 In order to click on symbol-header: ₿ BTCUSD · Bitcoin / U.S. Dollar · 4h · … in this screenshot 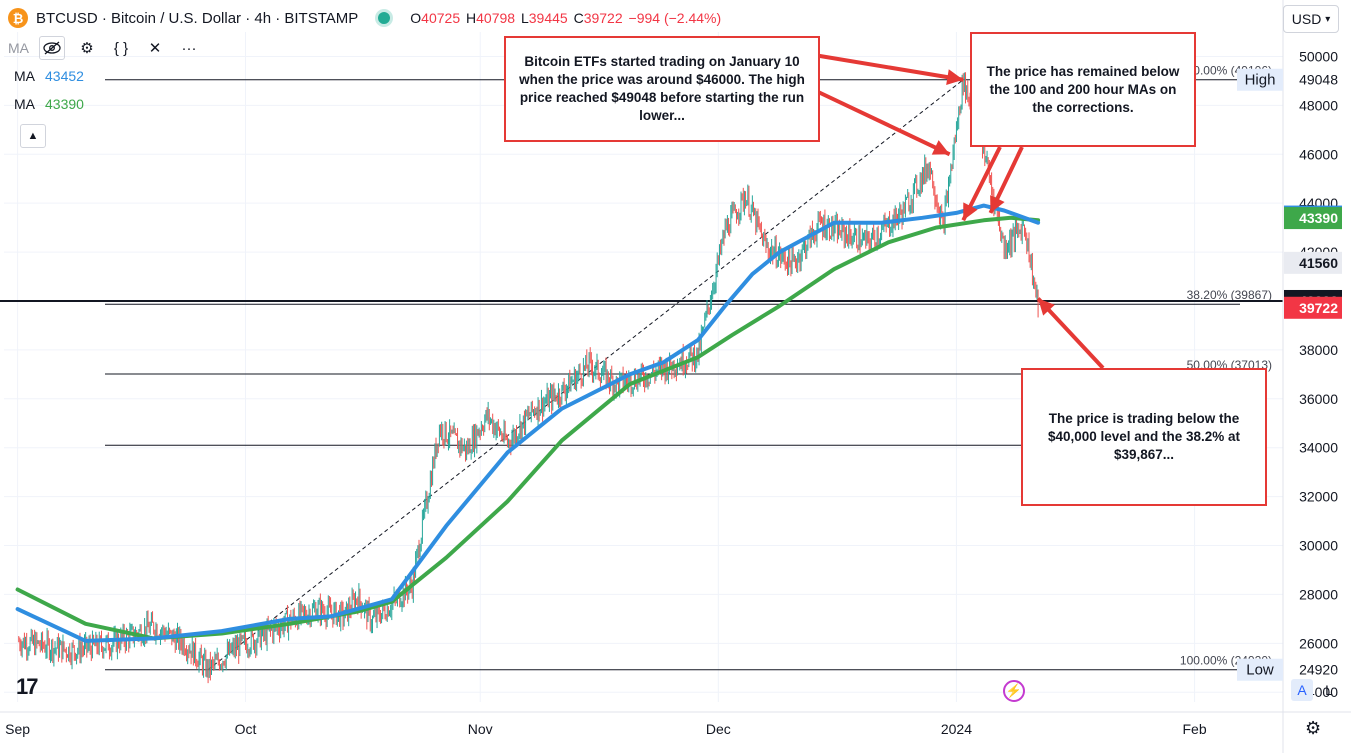, I will do `click(365, 18)`.